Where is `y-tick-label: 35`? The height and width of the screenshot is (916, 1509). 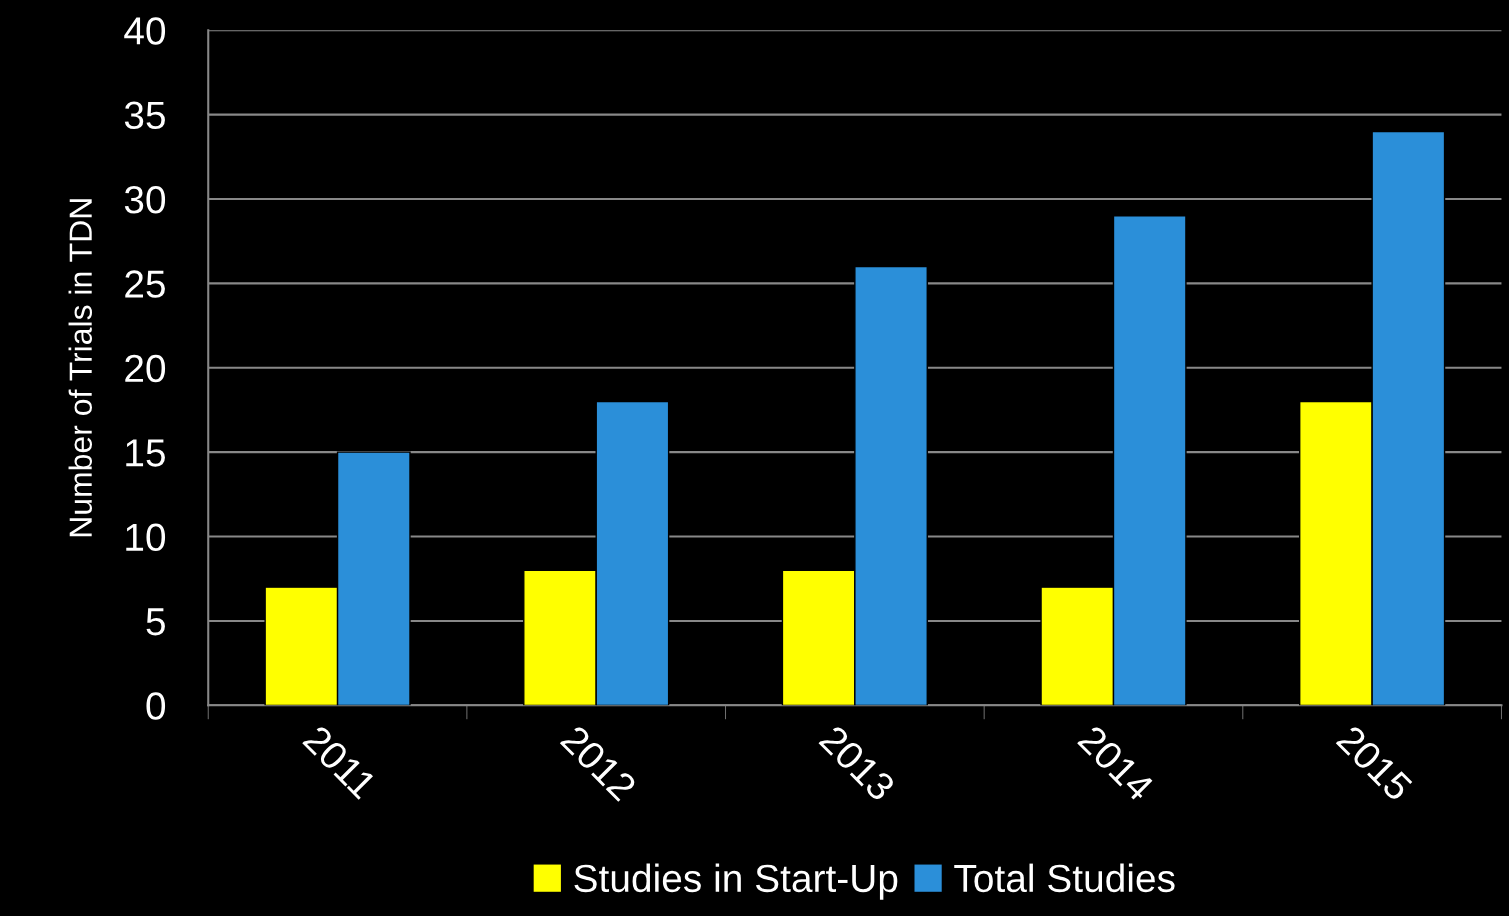
y-tick-label: 35 is located at coordinates (144, 115).